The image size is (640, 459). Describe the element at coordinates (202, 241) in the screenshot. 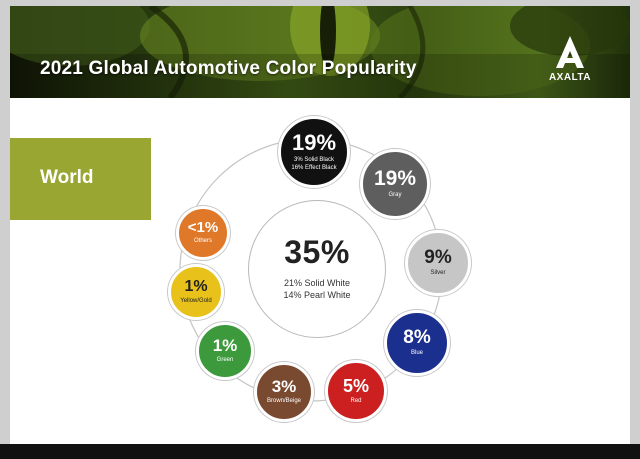

I see `slice-detail: Others` at that location.